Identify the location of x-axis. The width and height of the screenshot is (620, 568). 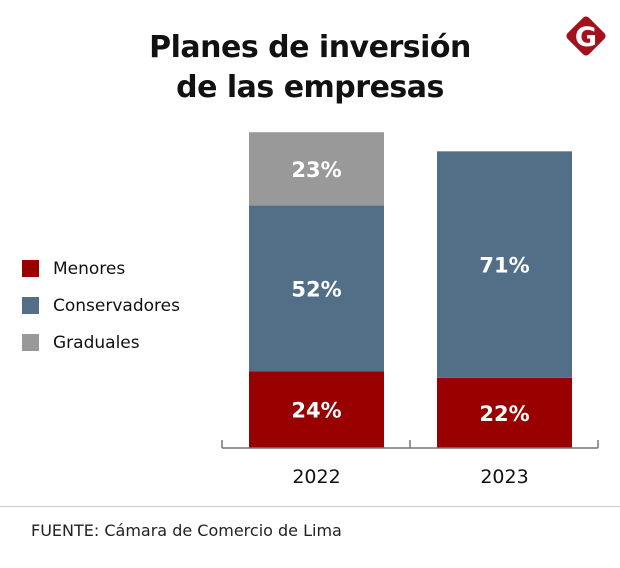
(410, 444).